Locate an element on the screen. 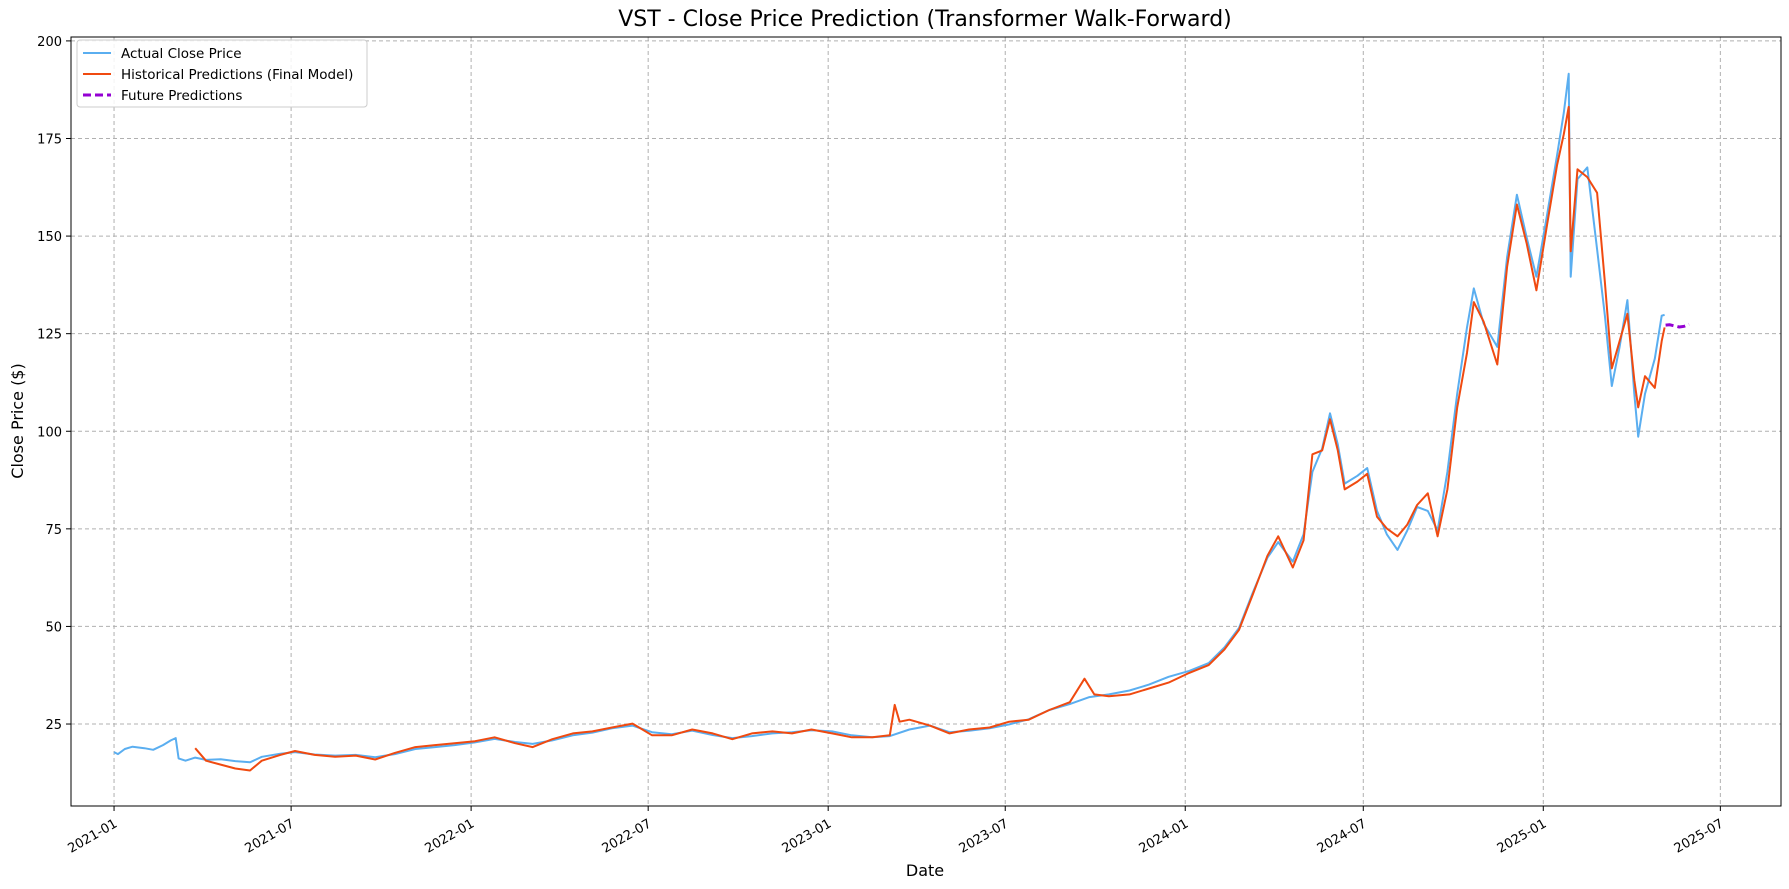 The image size is (1789, 889). future-predictions-line is located at coordinates (1677, 325).